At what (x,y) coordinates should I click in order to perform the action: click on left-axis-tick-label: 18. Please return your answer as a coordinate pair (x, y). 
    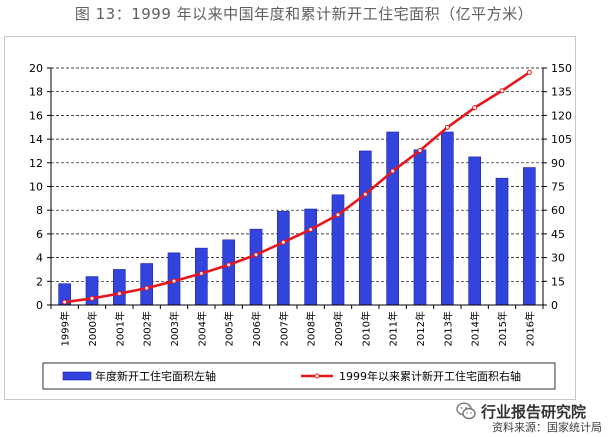
    Looking at the image, I should click on (36, 92).